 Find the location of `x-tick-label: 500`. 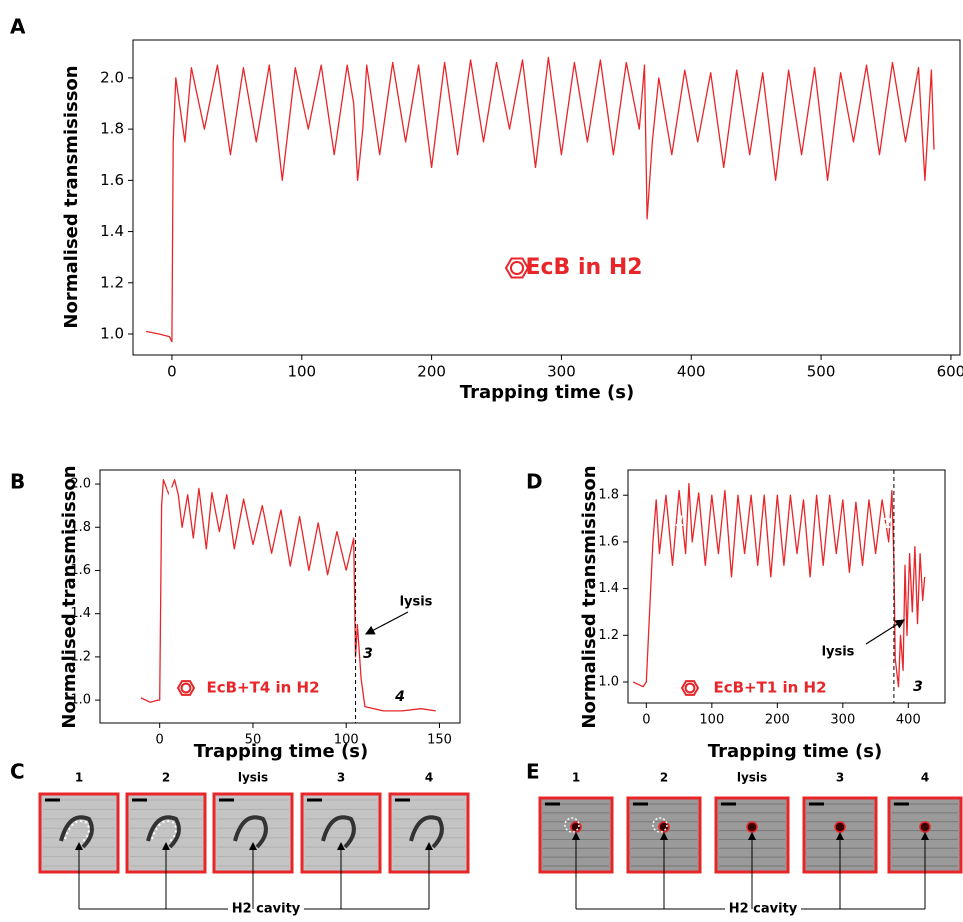

x-tick-label: 500 is located at coordinates (821, 372).